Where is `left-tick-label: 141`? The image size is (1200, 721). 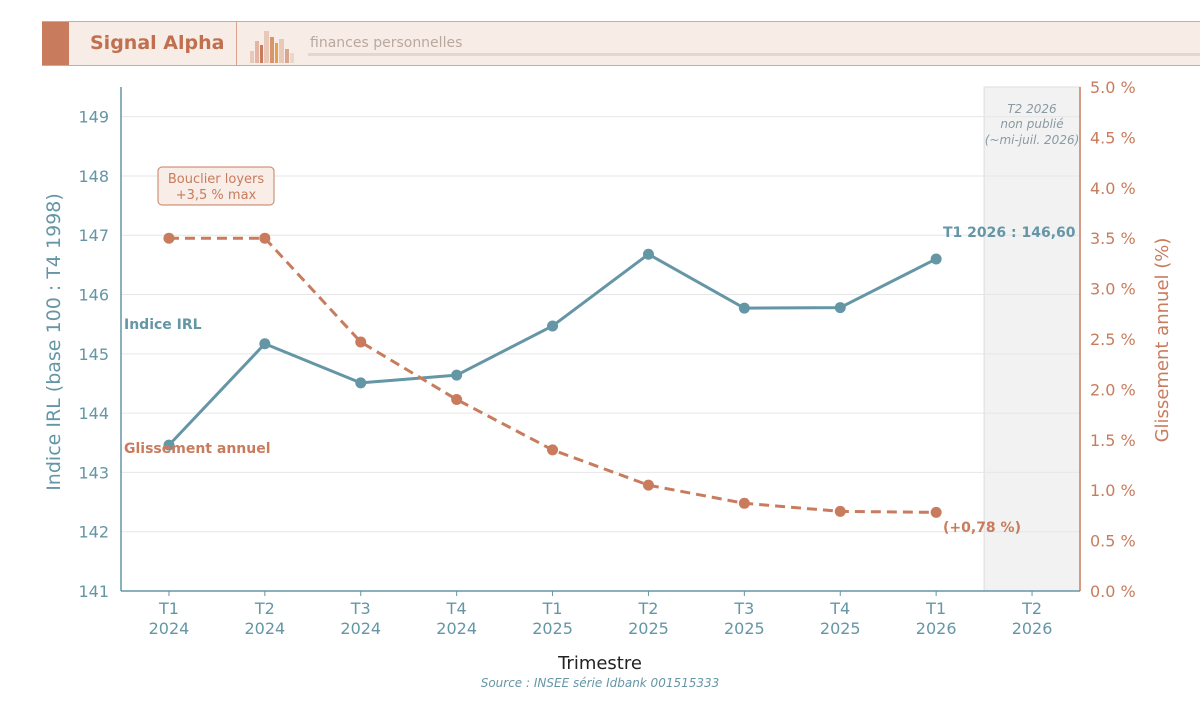 left-tick-label: 141 is located at coordinates (93, 591).